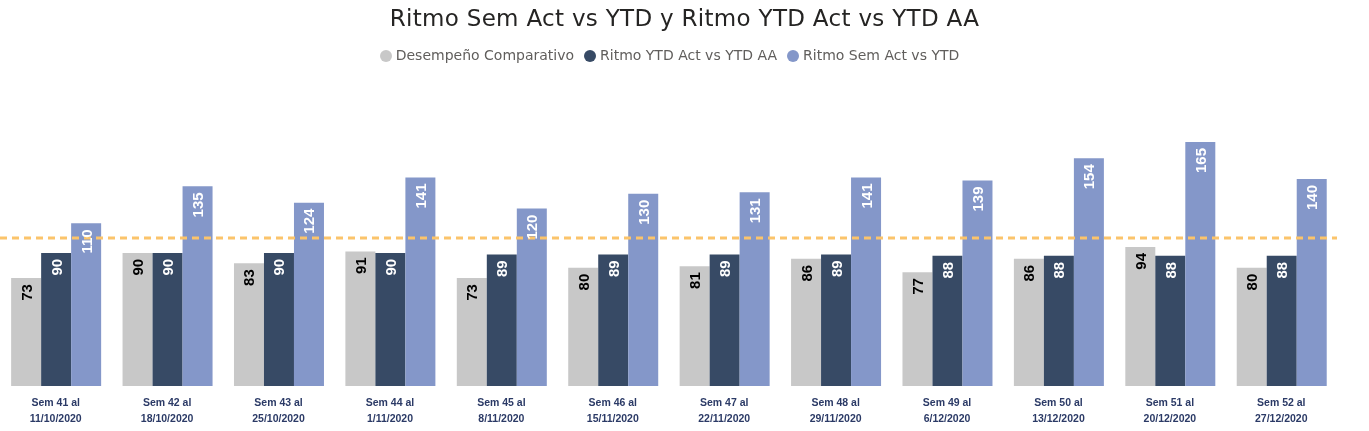  What do you see at coordinates (689, 55) in the screenshot?
I see `legend-label: Ritmo YTD Act vs YTD AA` at bounding box center [689, 55].